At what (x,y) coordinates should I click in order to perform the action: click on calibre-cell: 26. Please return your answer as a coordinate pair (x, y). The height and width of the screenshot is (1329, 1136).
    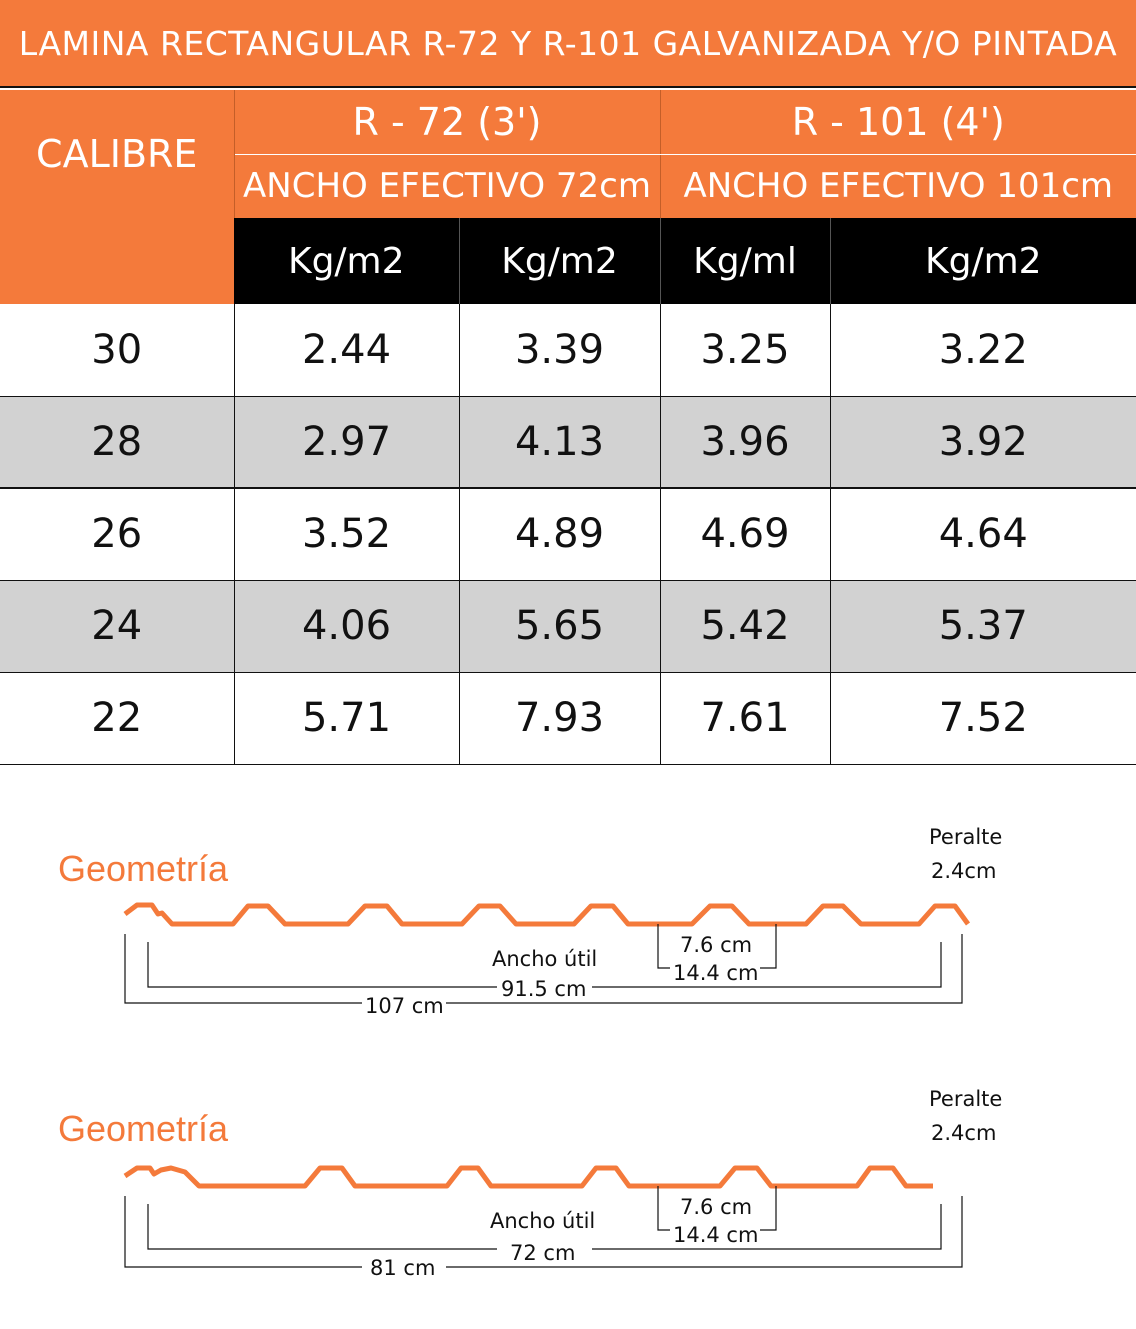
    Looking at the image, I should click on (117, 534).